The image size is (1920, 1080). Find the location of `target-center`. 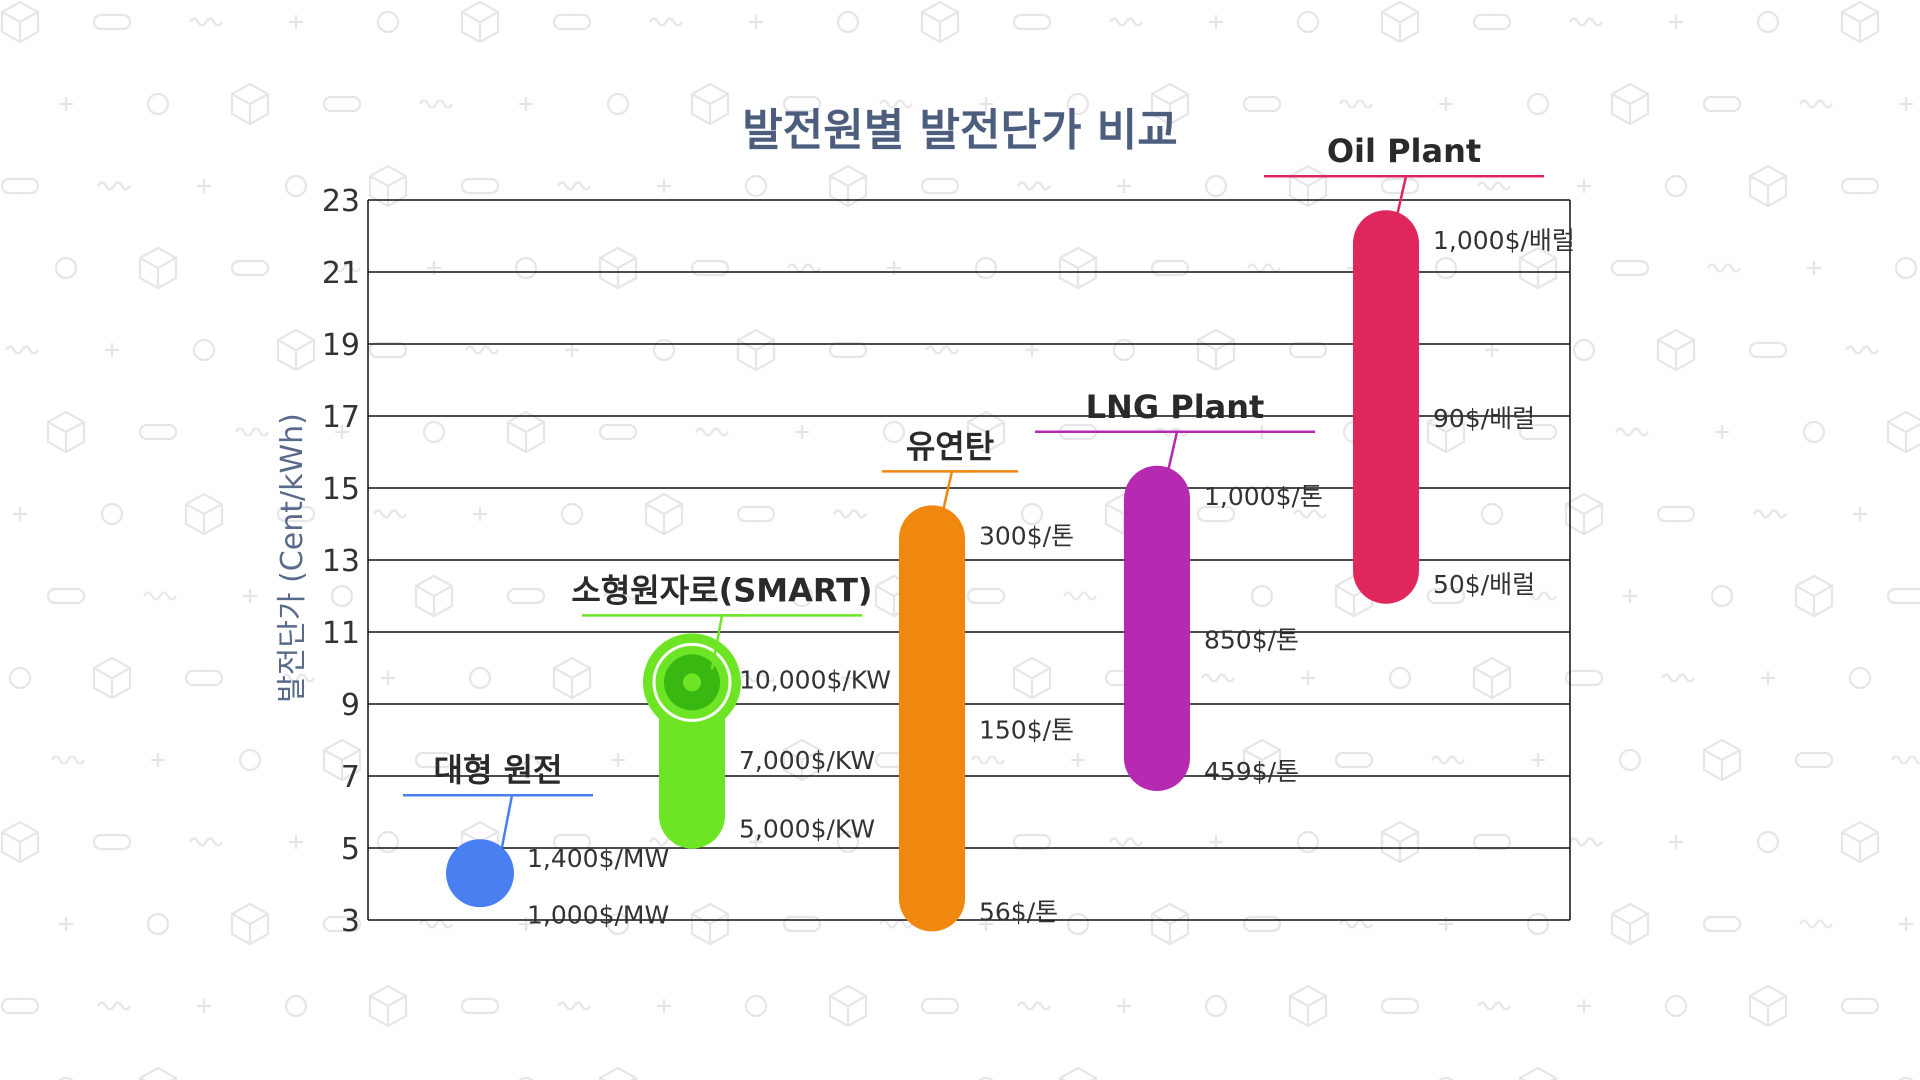

target-center is located at coordinates (692, 682).